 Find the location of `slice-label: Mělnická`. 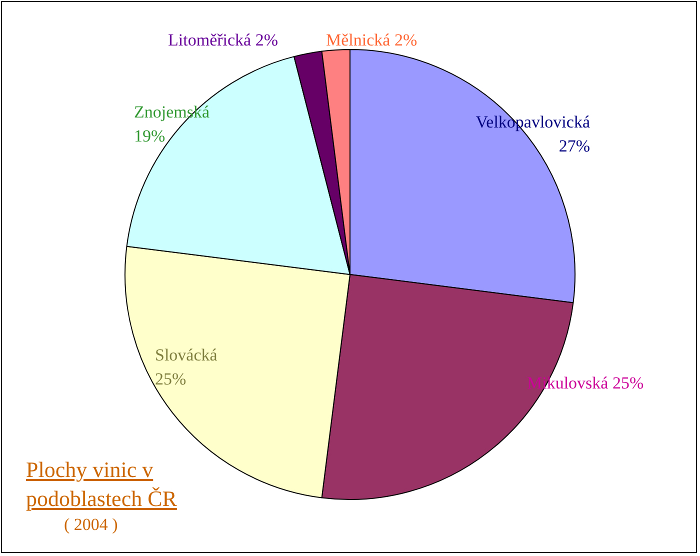

slice-label: Mělnická is located at coordinates (358, 40).